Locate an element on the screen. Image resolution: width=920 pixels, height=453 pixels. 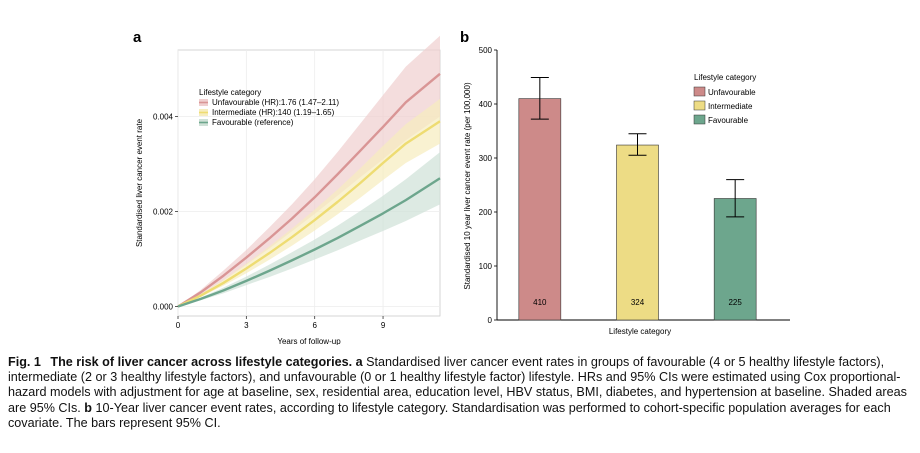
plot-b-legend-title: Lifestyle category is located at coordinates (725, 77).